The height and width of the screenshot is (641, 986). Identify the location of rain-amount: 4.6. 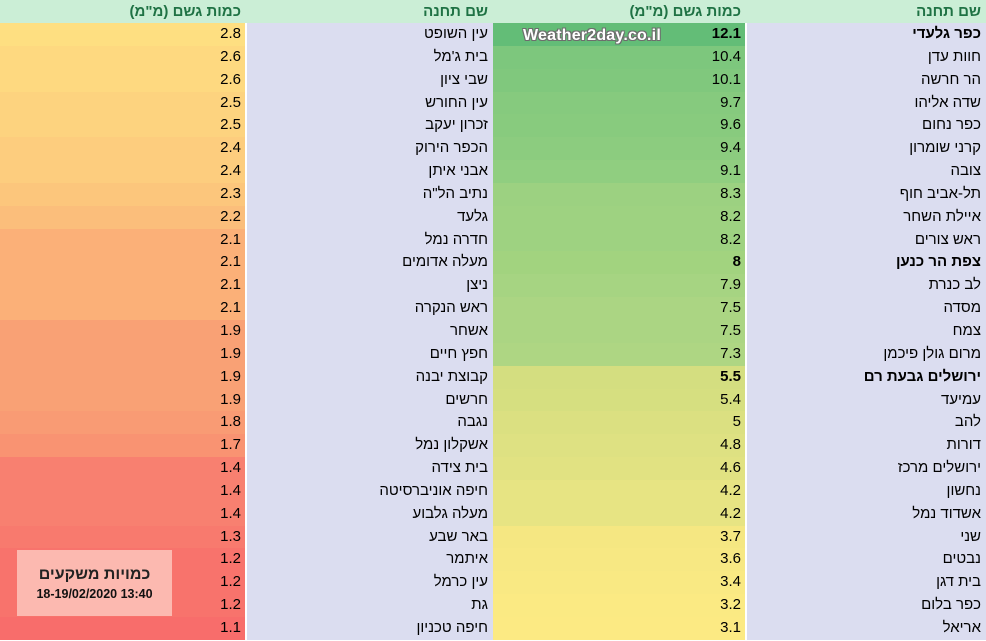
(619, 468).